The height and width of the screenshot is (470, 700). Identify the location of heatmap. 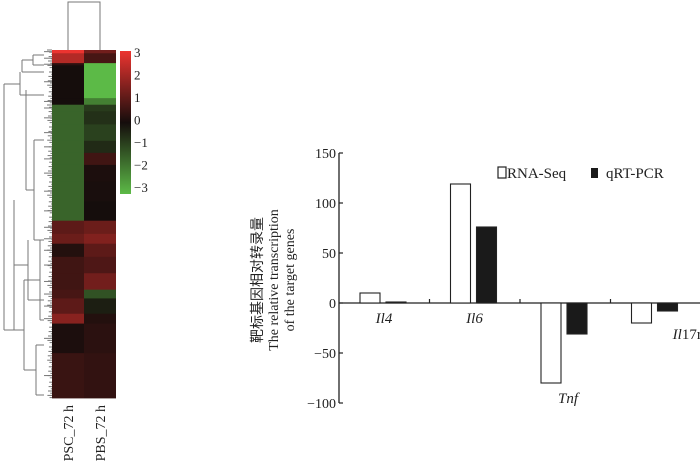
(84, 224).